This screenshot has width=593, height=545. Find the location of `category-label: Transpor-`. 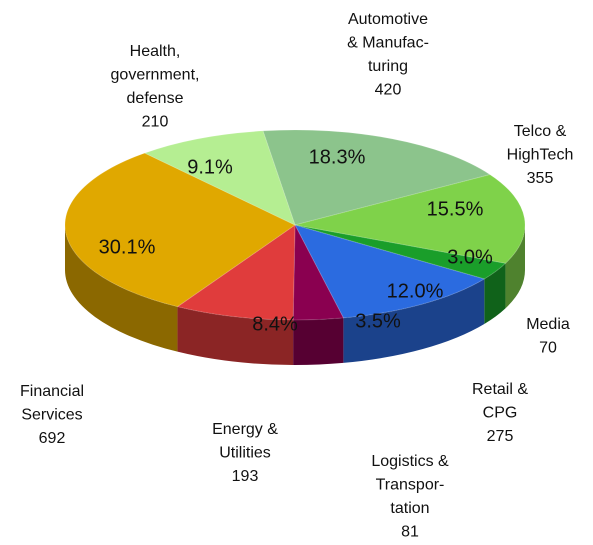

category-label: Transpor- is located at coordinates (410, 485).